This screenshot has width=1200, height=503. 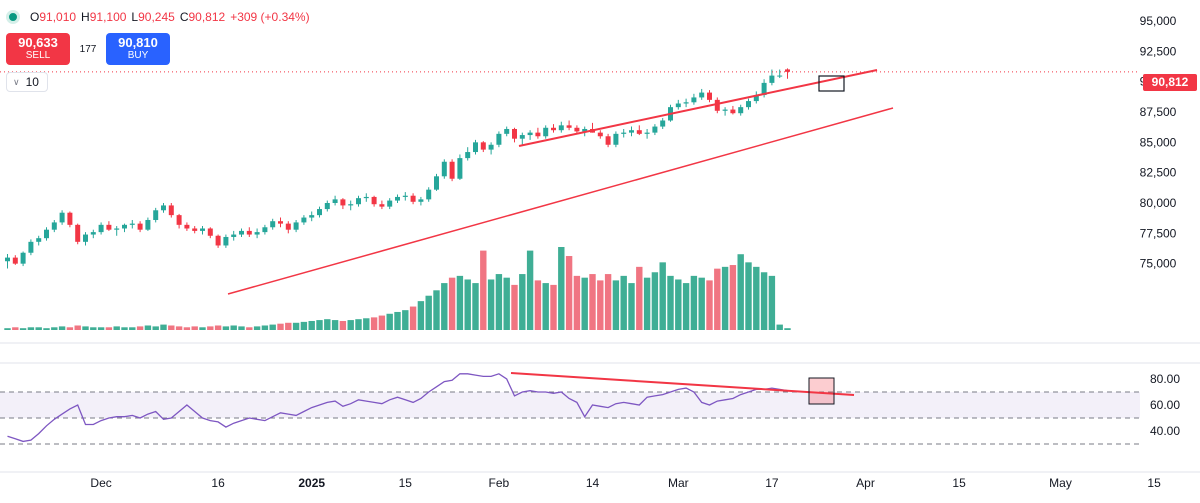 What do you see at coordinates (38, 42) in the screenshot?
I see `sell-price: 90,633` at bounding box center [38, 42].